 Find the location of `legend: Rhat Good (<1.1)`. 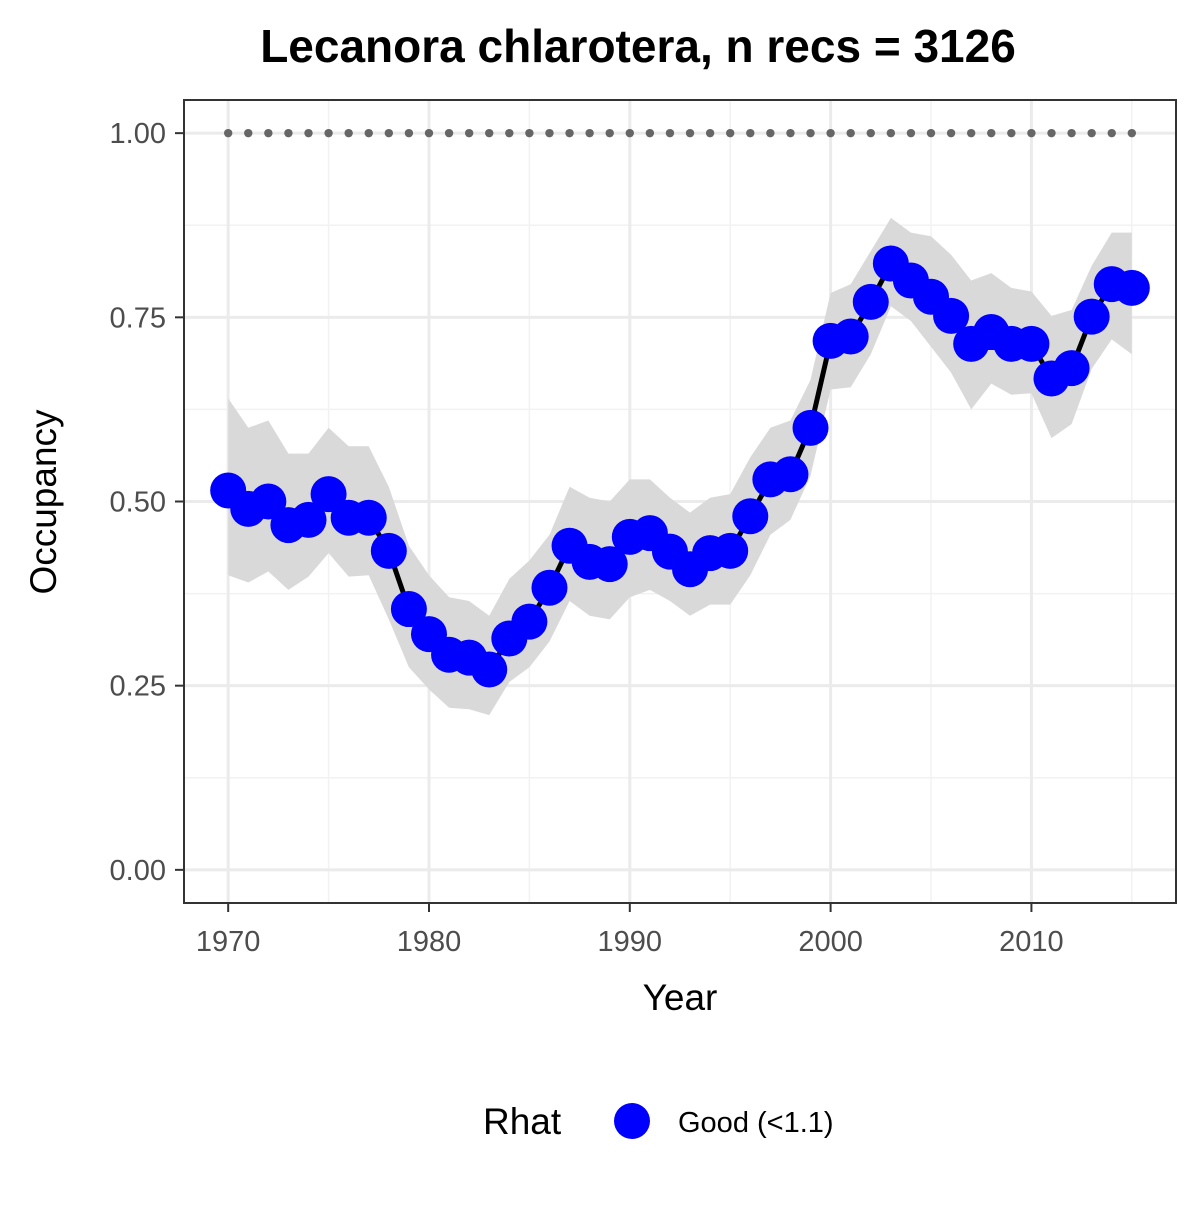

legend: Rhat Good (<1.1) is located at coordinates (658, 1121).